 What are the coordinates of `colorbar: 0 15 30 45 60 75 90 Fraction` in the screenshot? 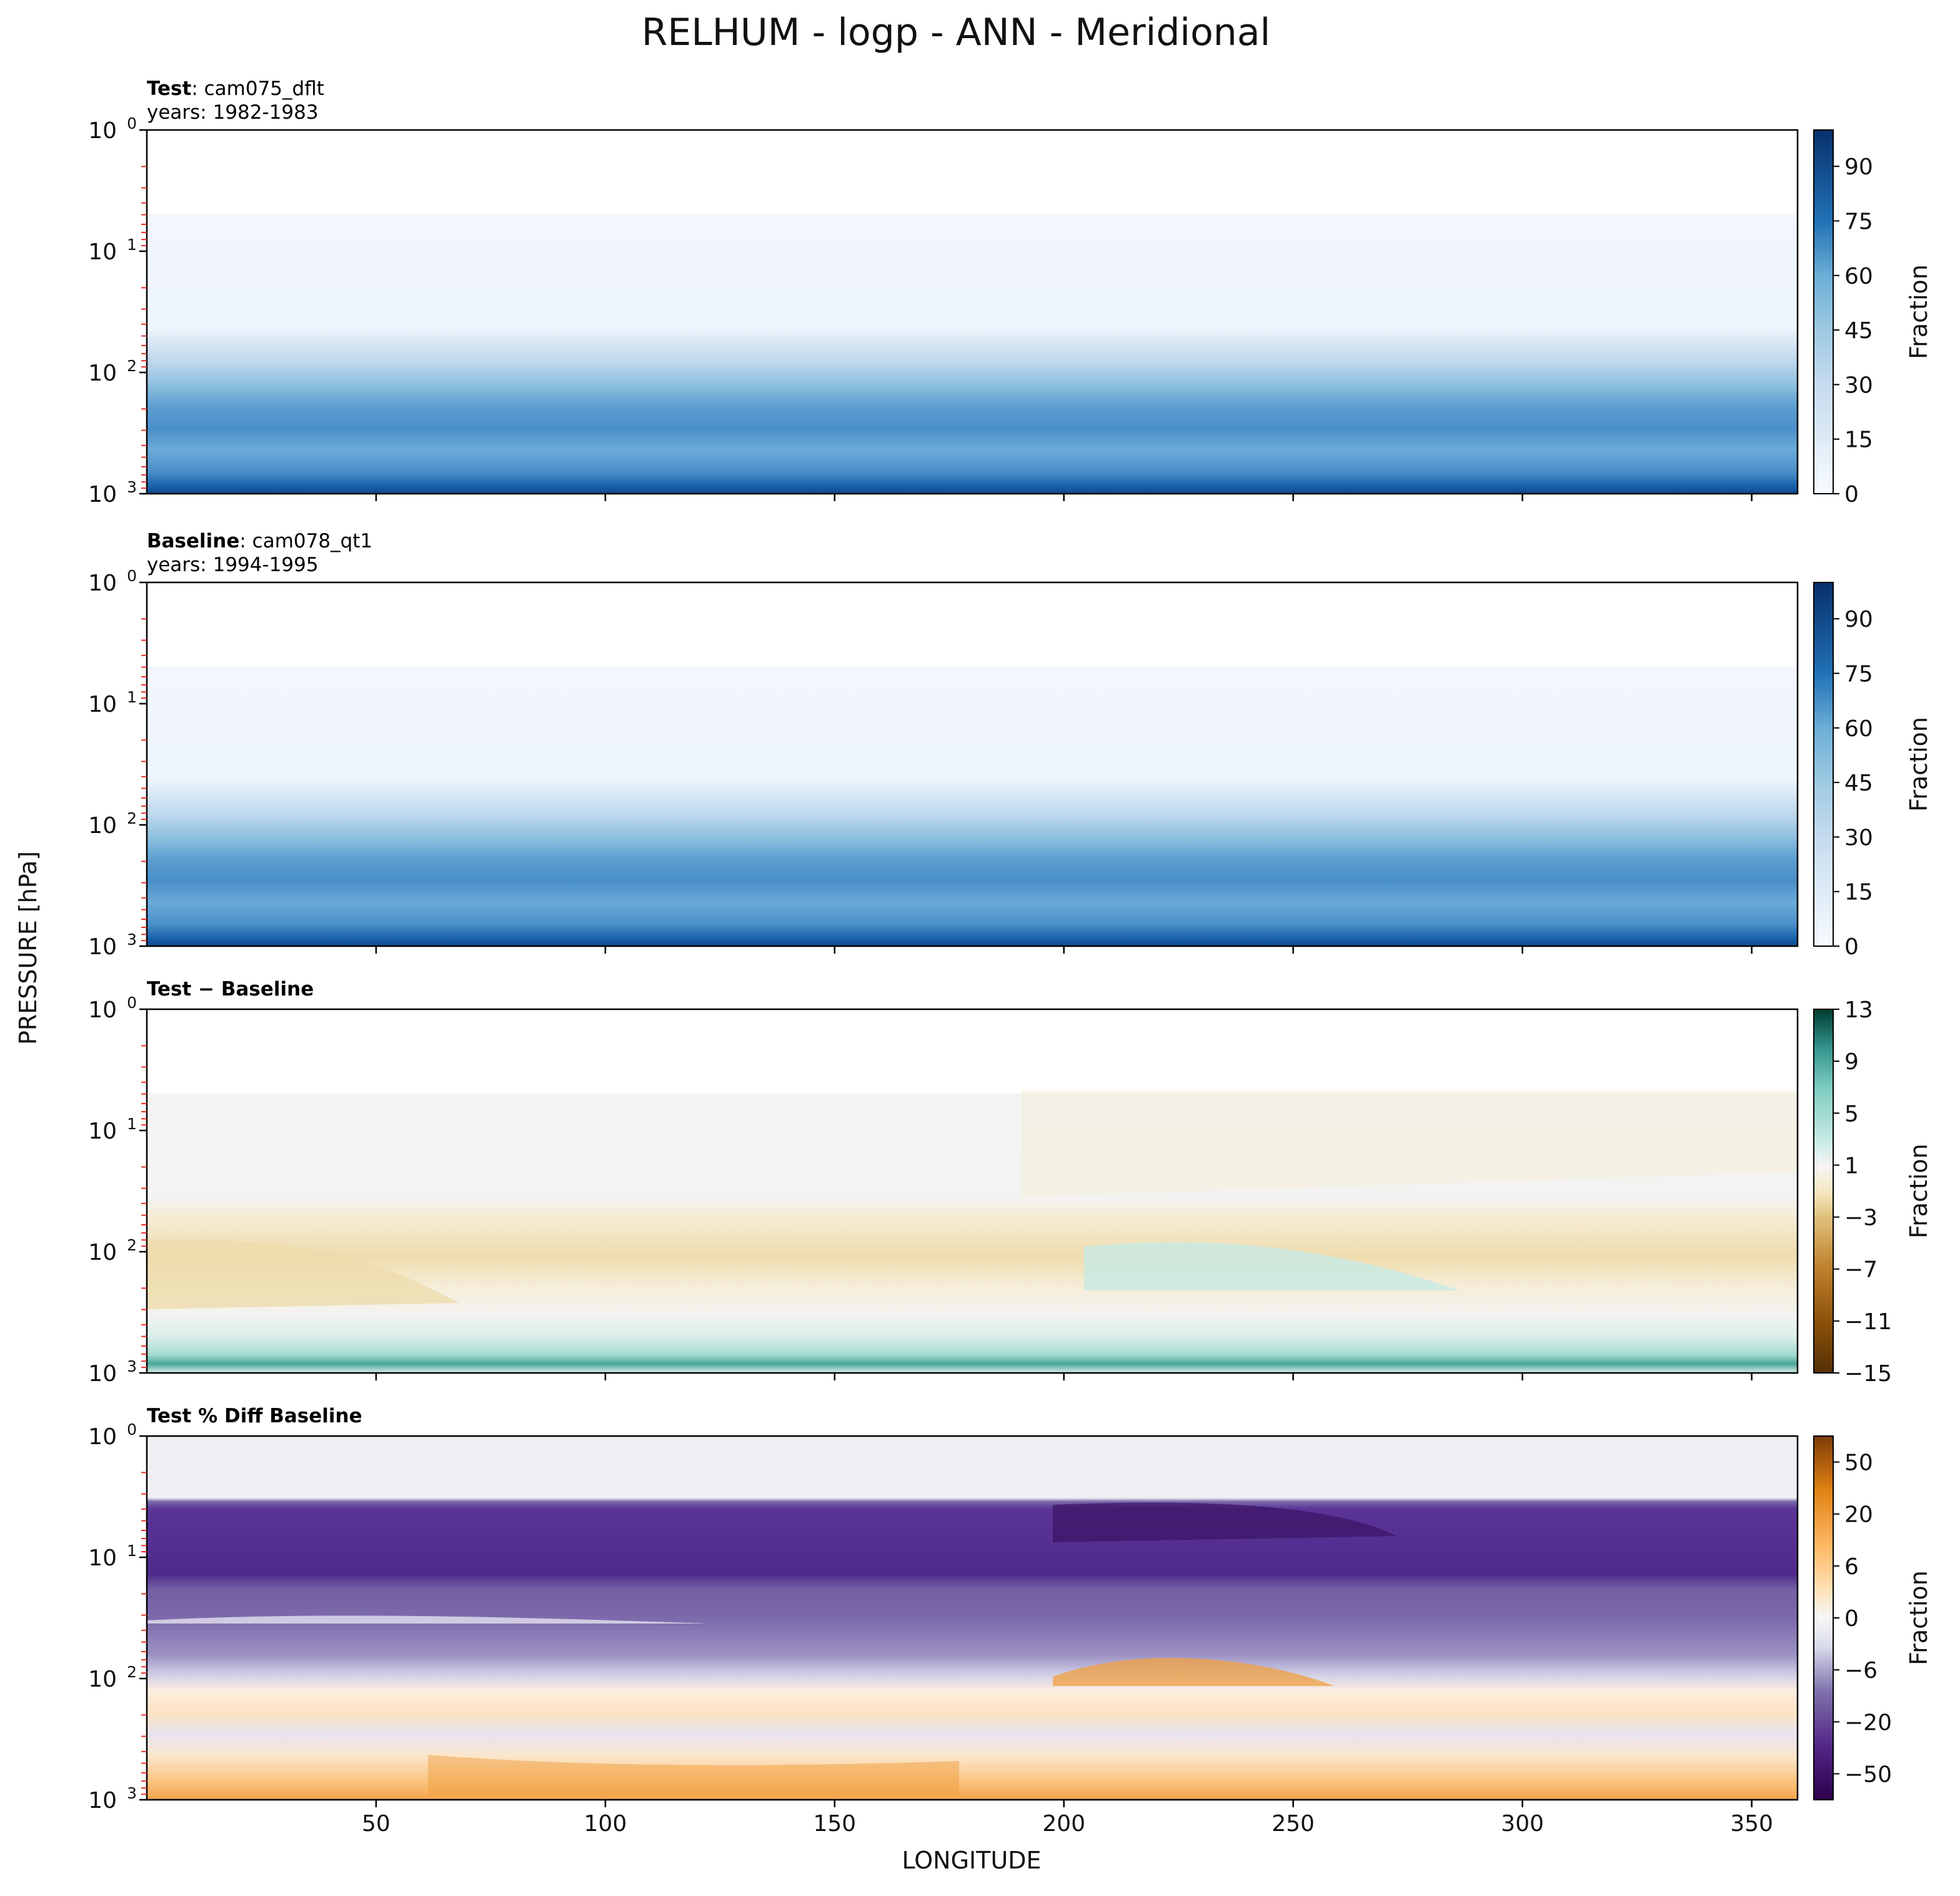 It's located at (1873, 771).